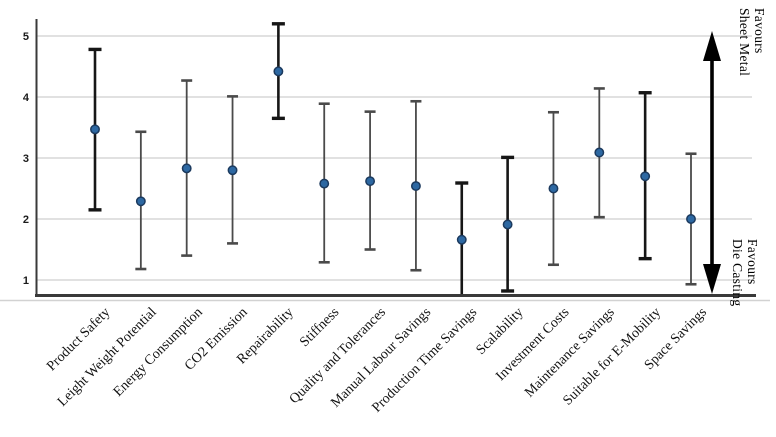  I want to click on arrow-head-up-icon, so click(712, 46).